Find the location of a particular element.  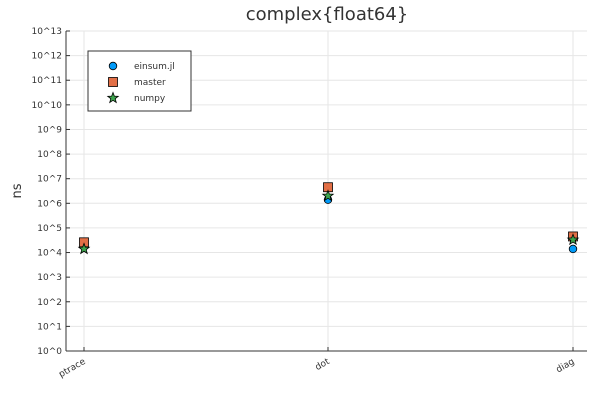

point-star-ptrace is located at coordinates (84, 248).